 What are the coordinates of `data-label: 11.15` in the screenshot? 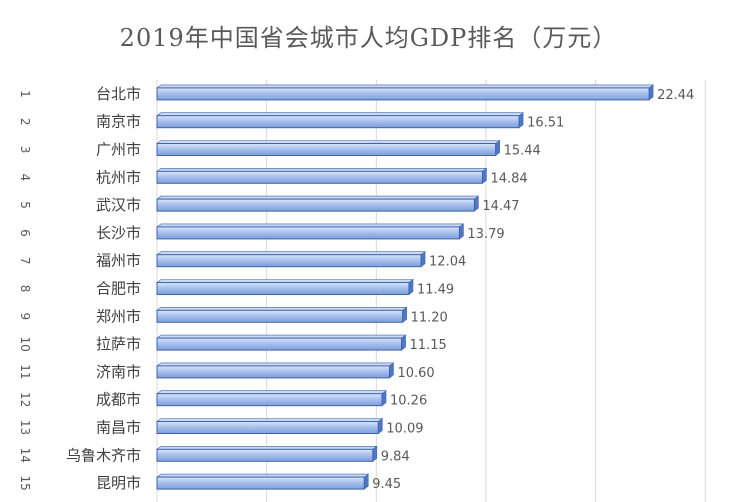 It's located at (428, 345).